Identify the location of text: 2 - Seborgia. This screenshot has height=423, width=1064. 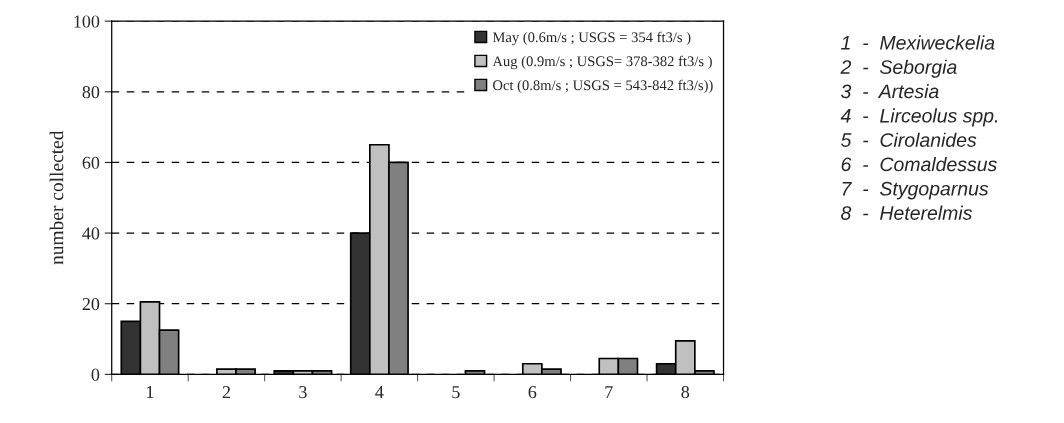
(898, 68).